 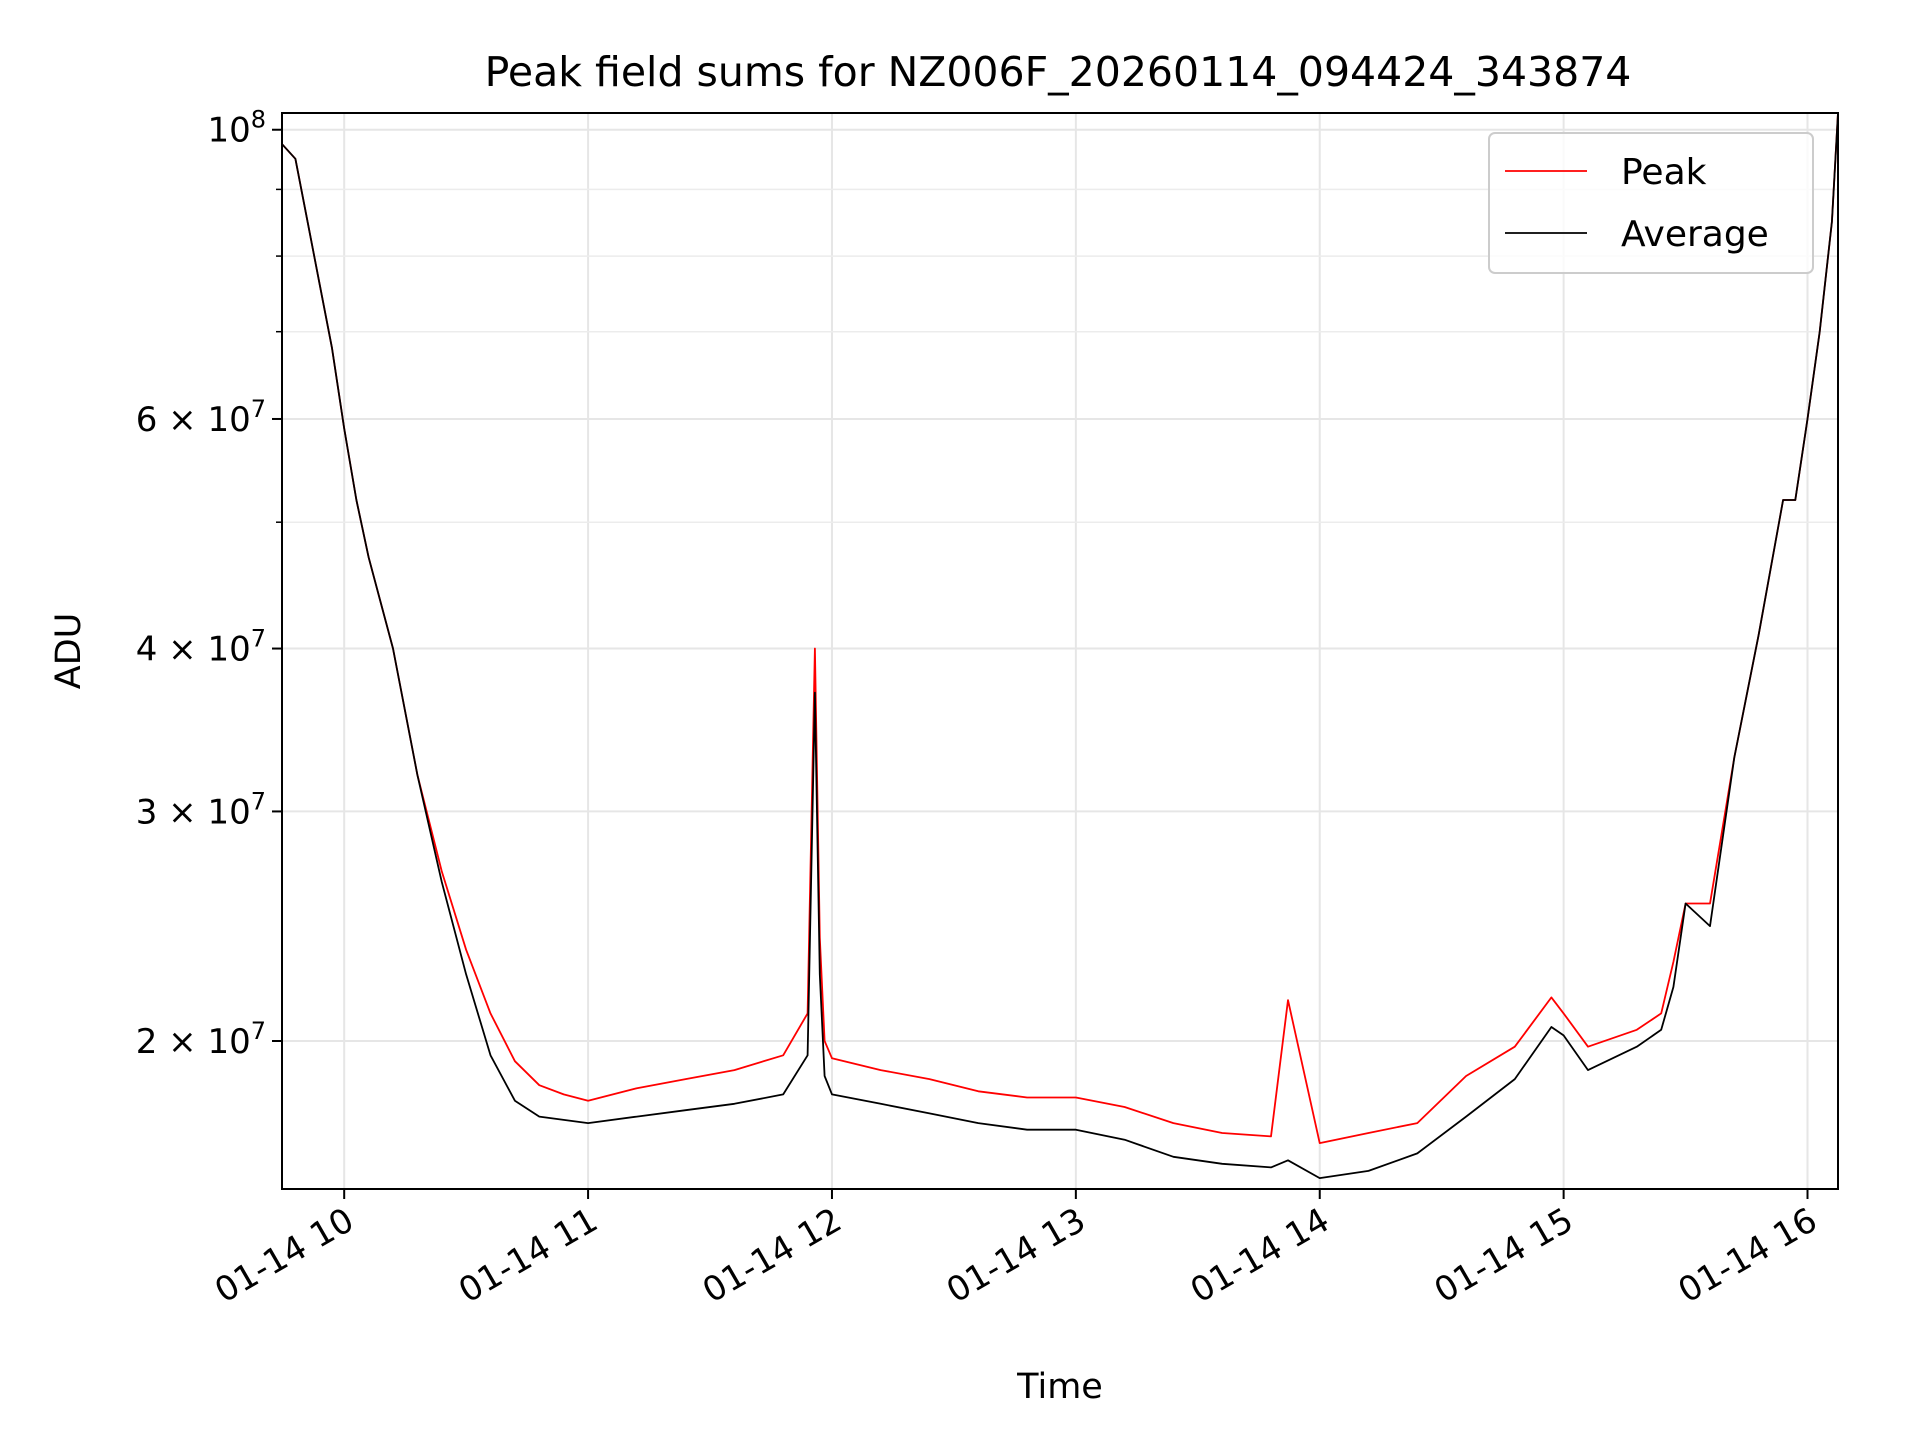 I want to click on legend-box, so click(x=1651, y=203).